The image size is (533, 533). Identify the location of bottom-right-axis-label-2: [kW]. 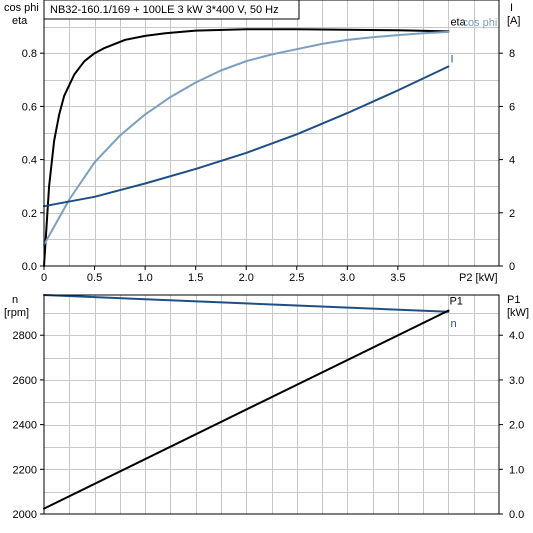
(518, 313).